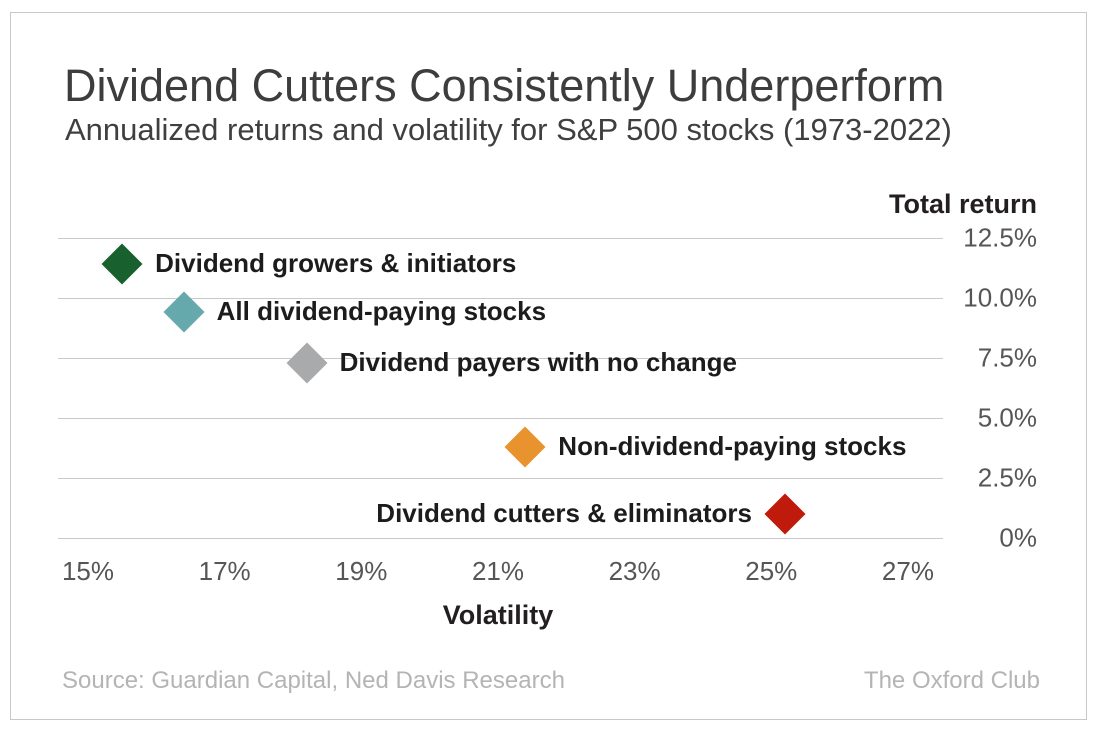  What do you see at coordinates (564, 512) in the screenshot?
I see `data-point-label: Dividend cutters & eliminators` at bounding box center [564, 512].